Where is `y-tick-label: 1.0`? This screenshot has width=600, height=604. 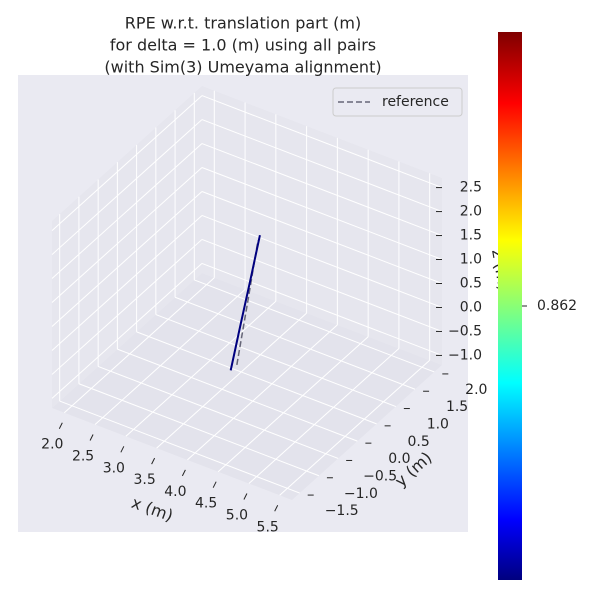 y-tick-label: 1.0 is located at coordinates (438, 425).